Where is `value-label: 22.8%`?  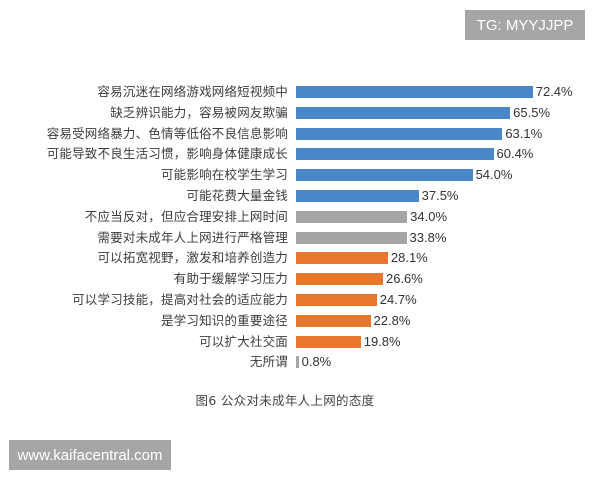
value-label: 22.8% is located at coordinates (392, 320).